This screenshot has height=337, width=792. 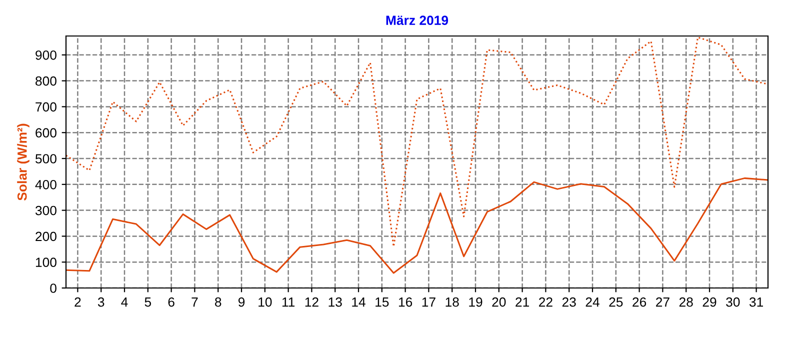 I want to click on y-tick-label: 500, so click(x=45, y=159).